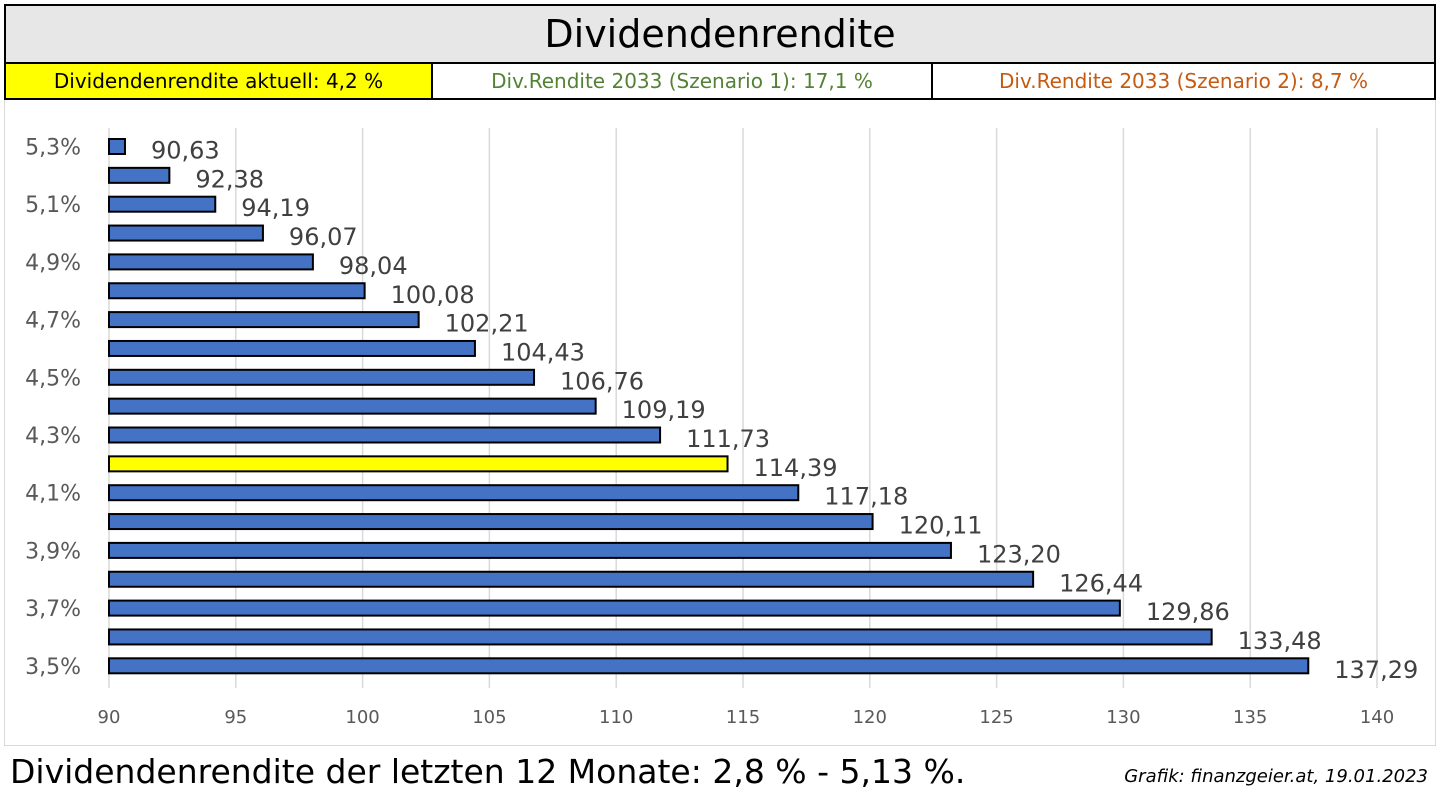  What do you see at coordinates (1280, 641) in the screenshot?
I see `data-label: 133,48` at bounding box center [1280, 641].